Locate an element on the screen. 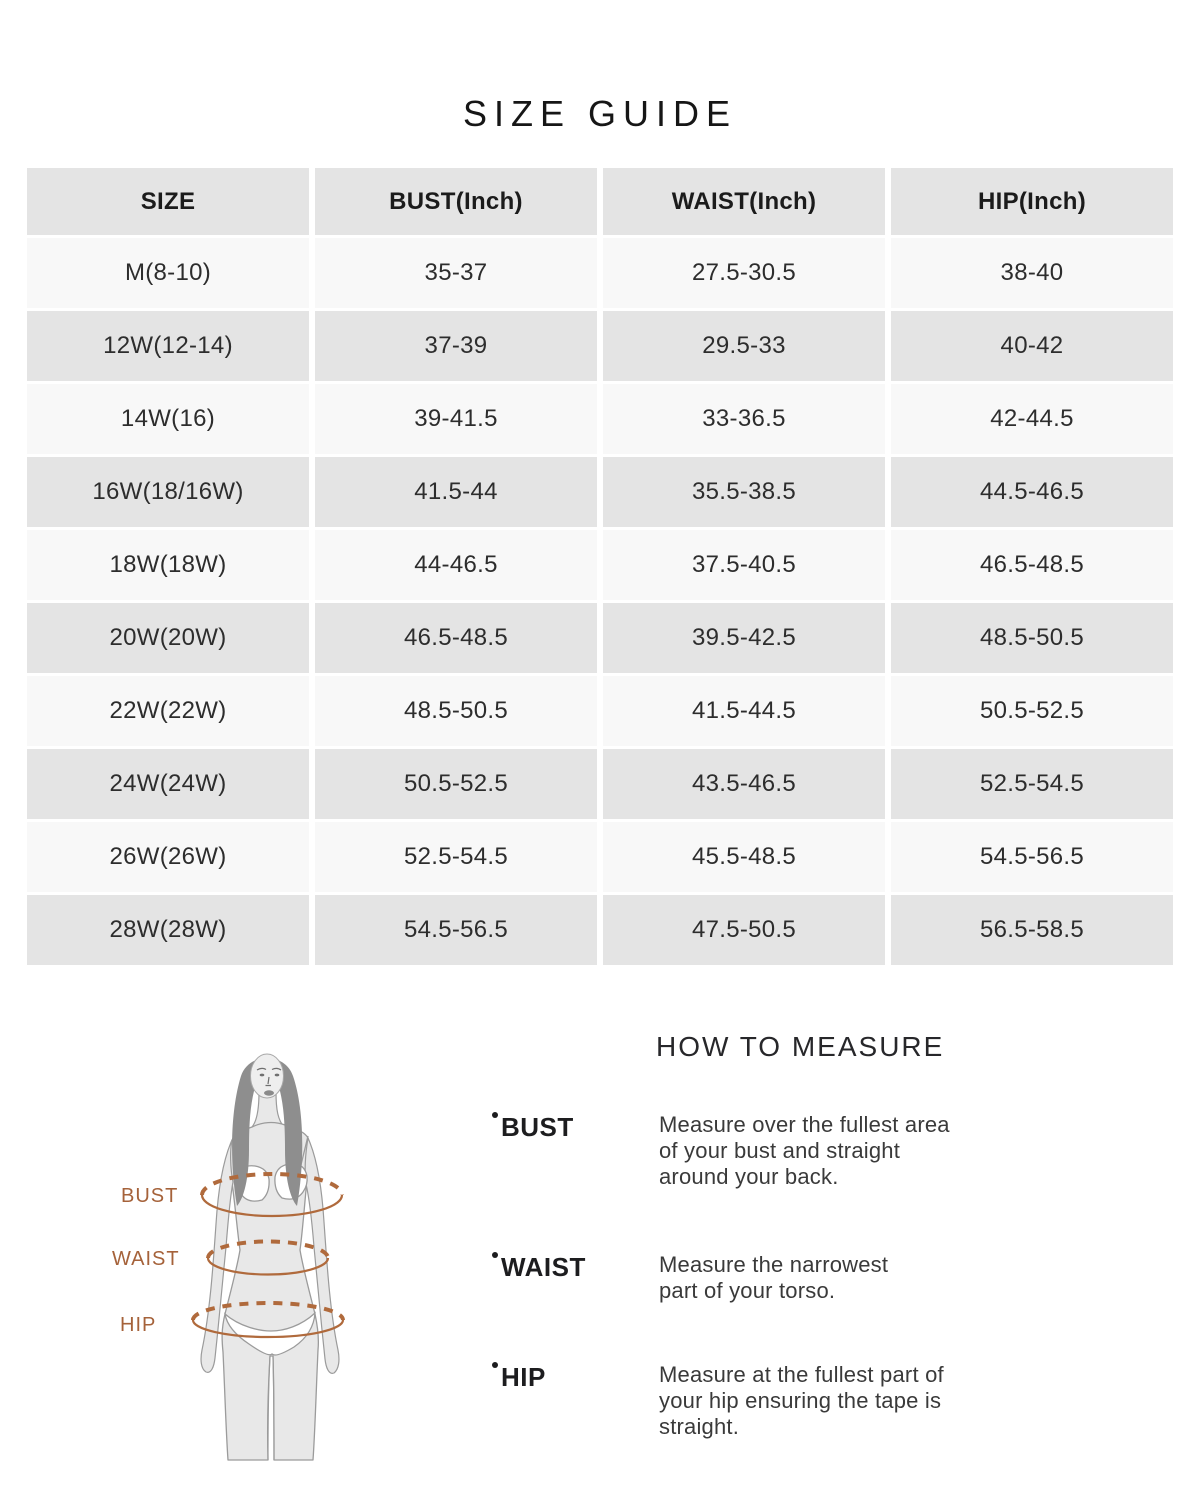 This screenshot has height=1500, width=1200. table-cell: 12W(12-14) is located at coordinates (168, 346).